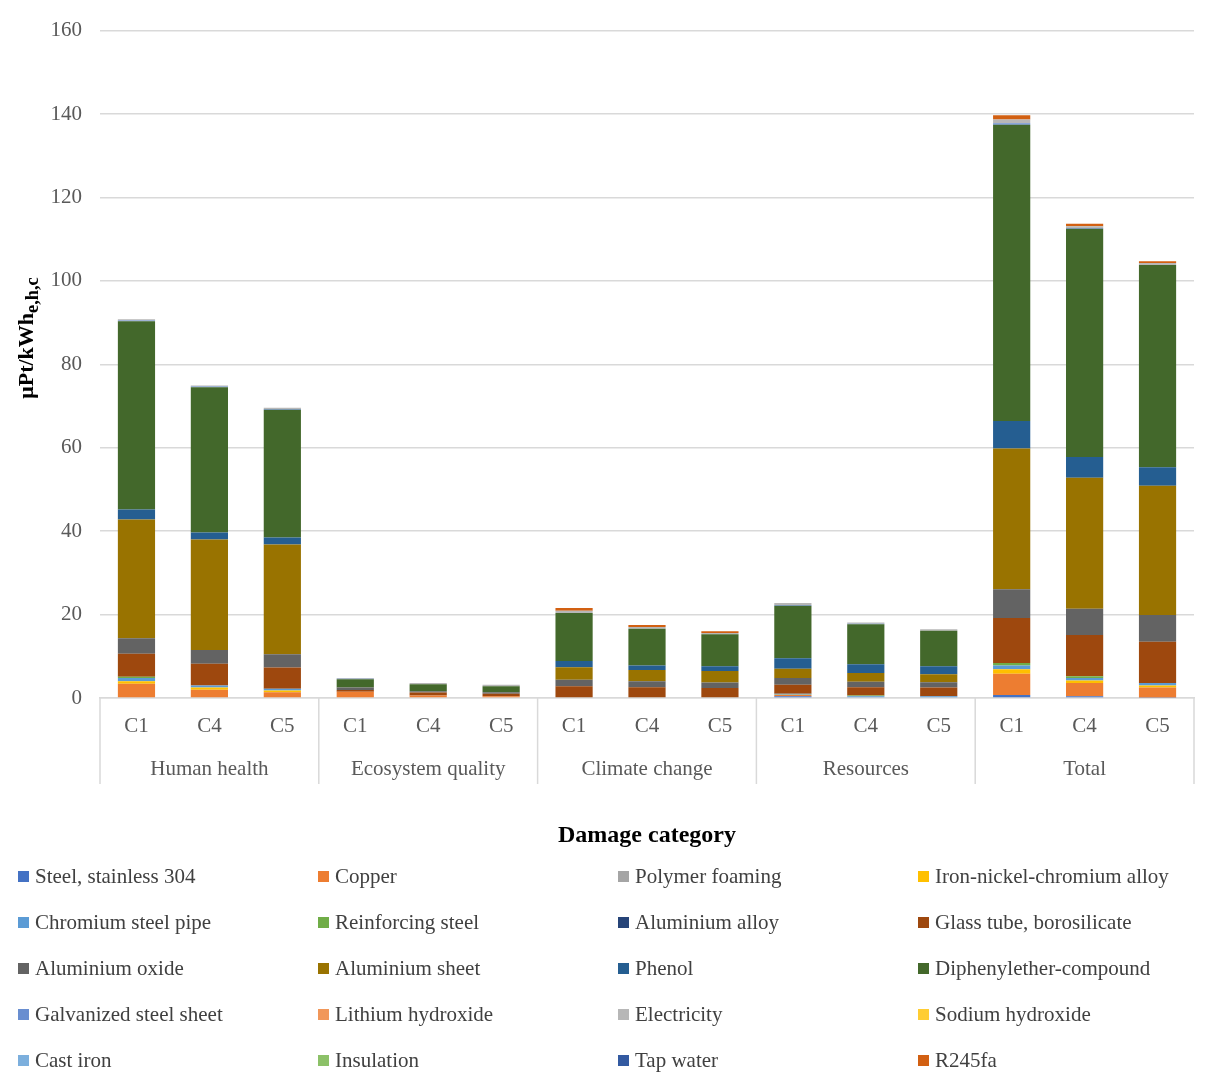 This screenshot has width=1210, height=1078. I want to click on legend-label: Aluminium oxide, so click(109, 968).